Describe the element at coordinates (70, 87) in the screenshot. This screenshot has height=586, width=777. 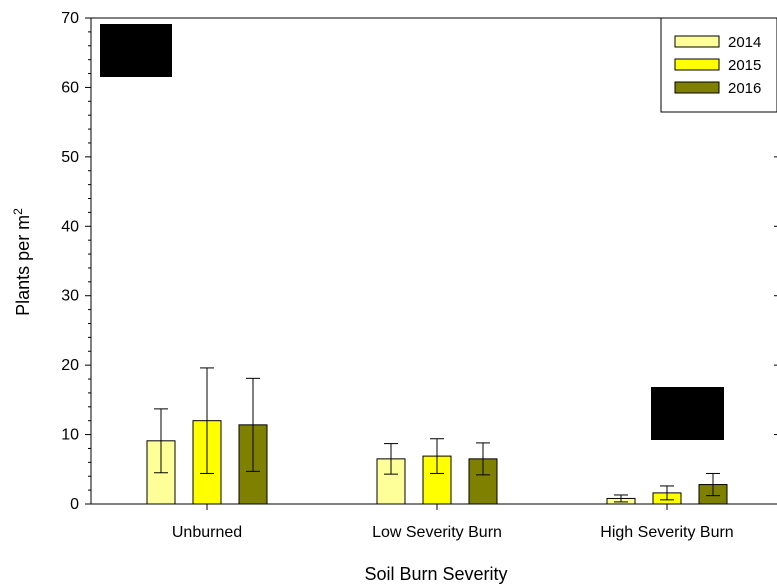
I see `y-tick-label: 60` at that location.